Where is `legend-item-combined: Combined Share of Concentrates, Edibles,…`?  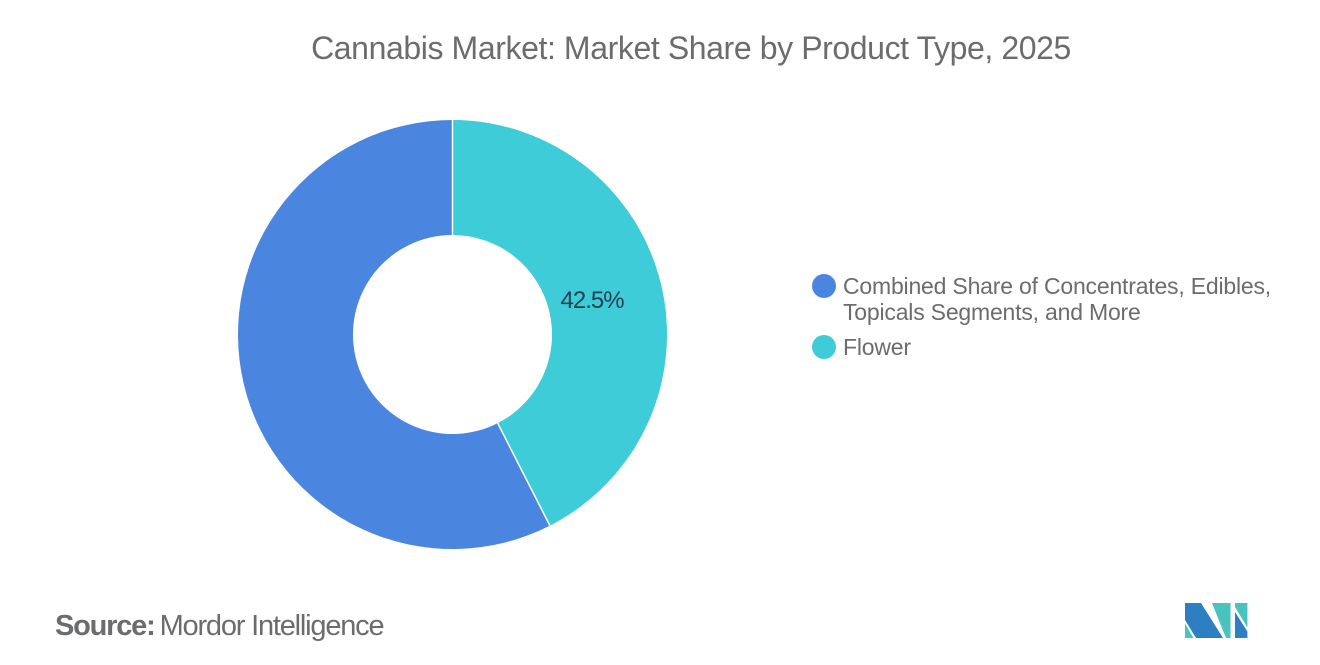
legend-item-combined: Combined Share of Concentrates, Edibles,… is located at coordinates (1047, 299).